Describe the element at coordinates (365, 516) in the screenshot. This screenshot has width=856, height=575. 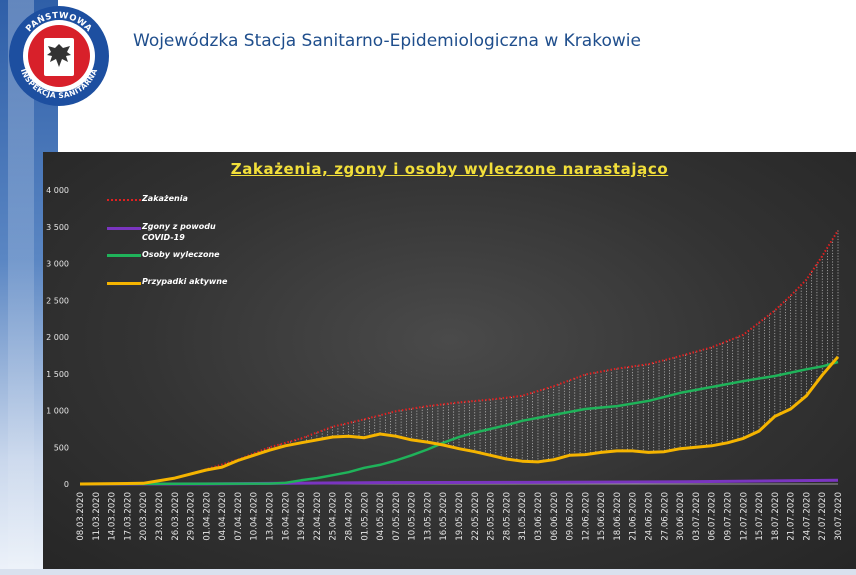
I see `x-tick-label: 01.05.2020` at that location.